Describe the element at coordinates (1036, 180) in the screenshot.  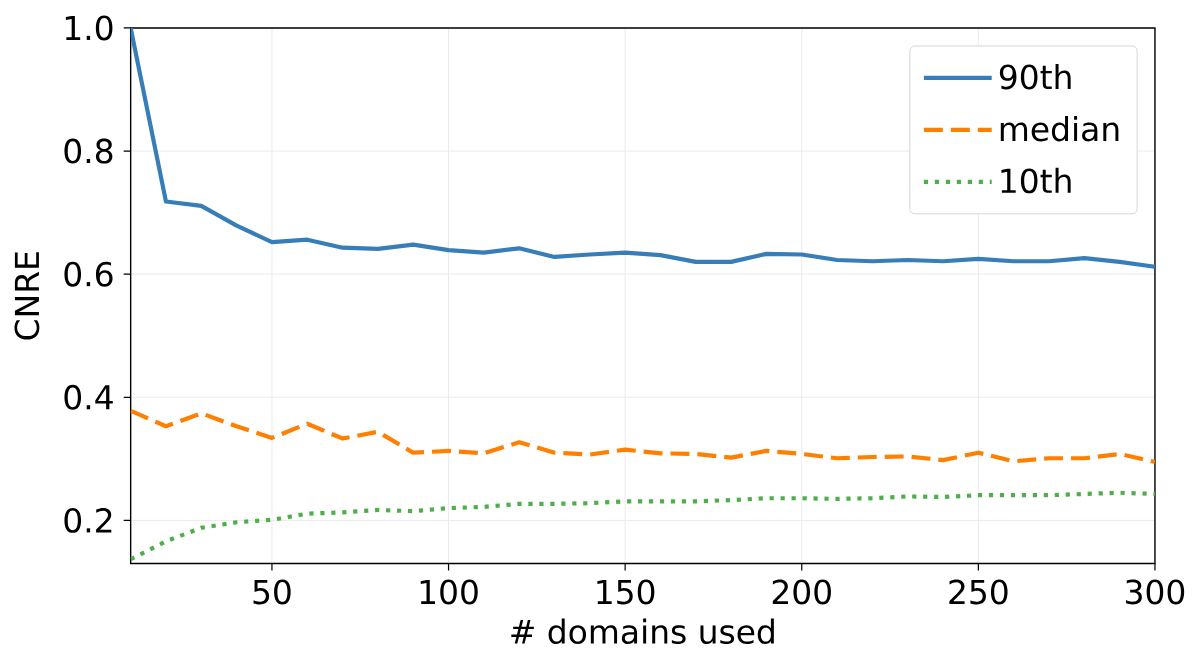
I see `legend-label: 10th` at that location.